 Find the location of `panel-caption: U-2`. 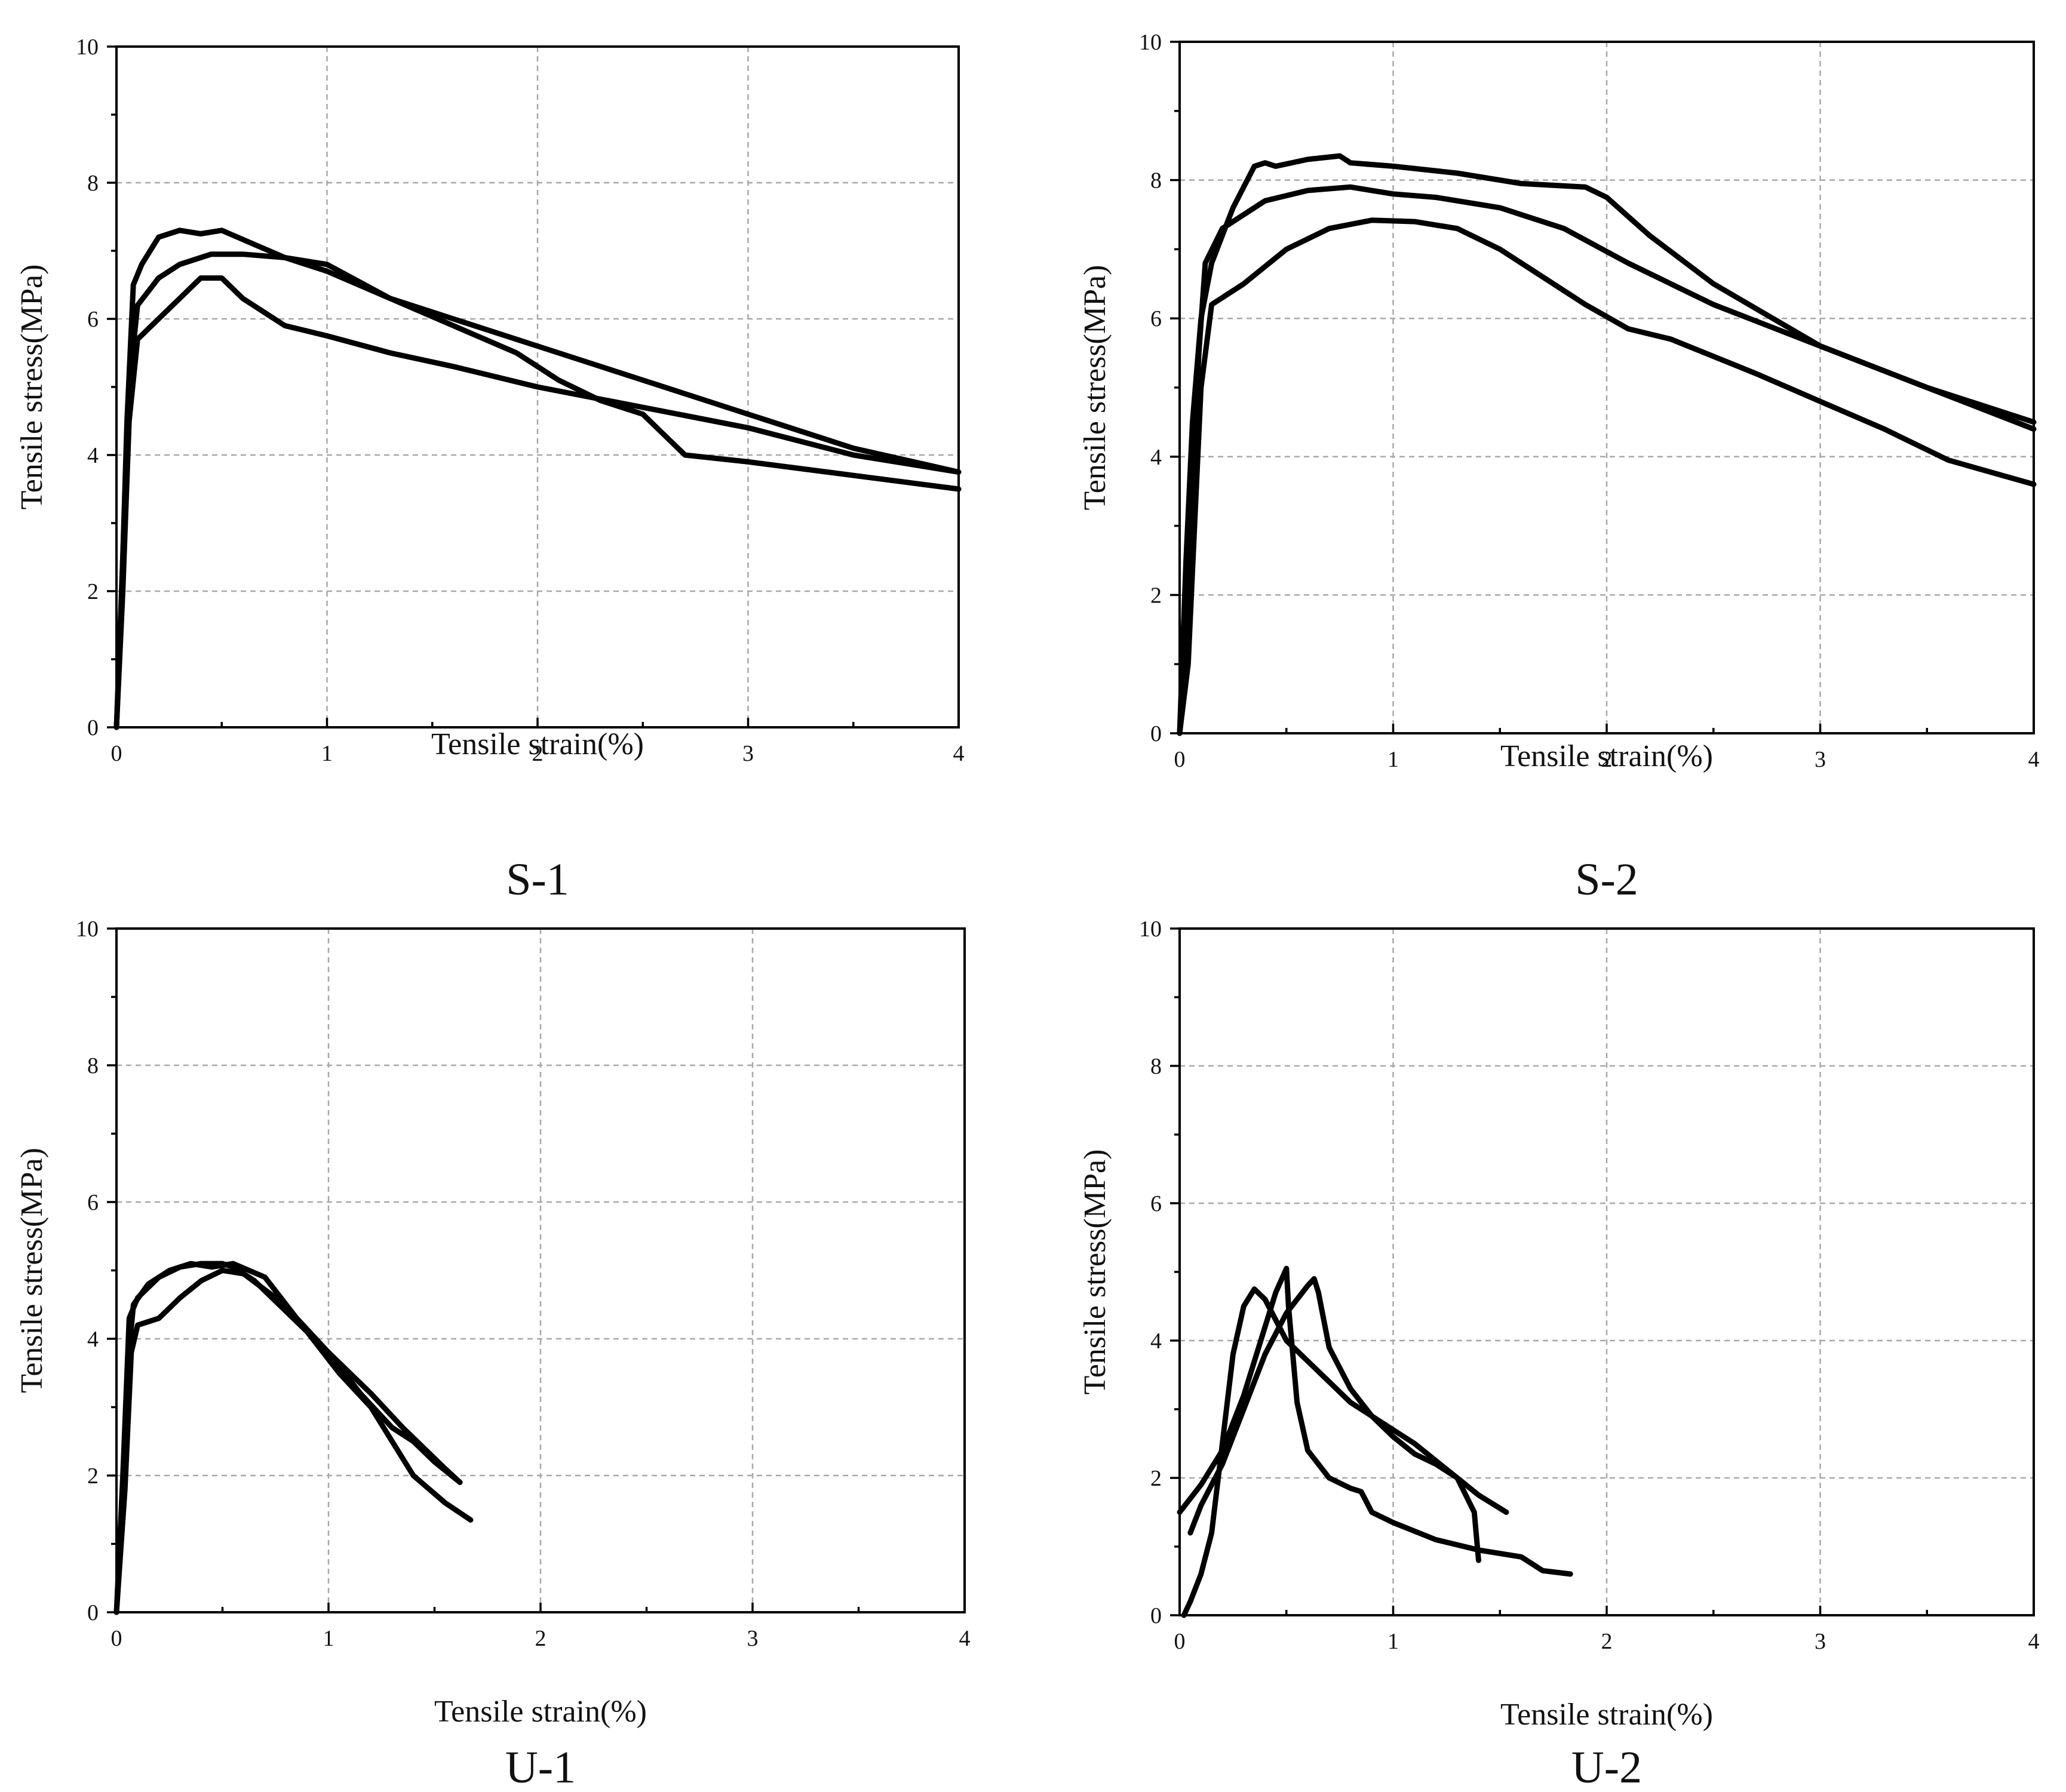

panel-caption: U-2 is located at coordinates (1606, 1767).